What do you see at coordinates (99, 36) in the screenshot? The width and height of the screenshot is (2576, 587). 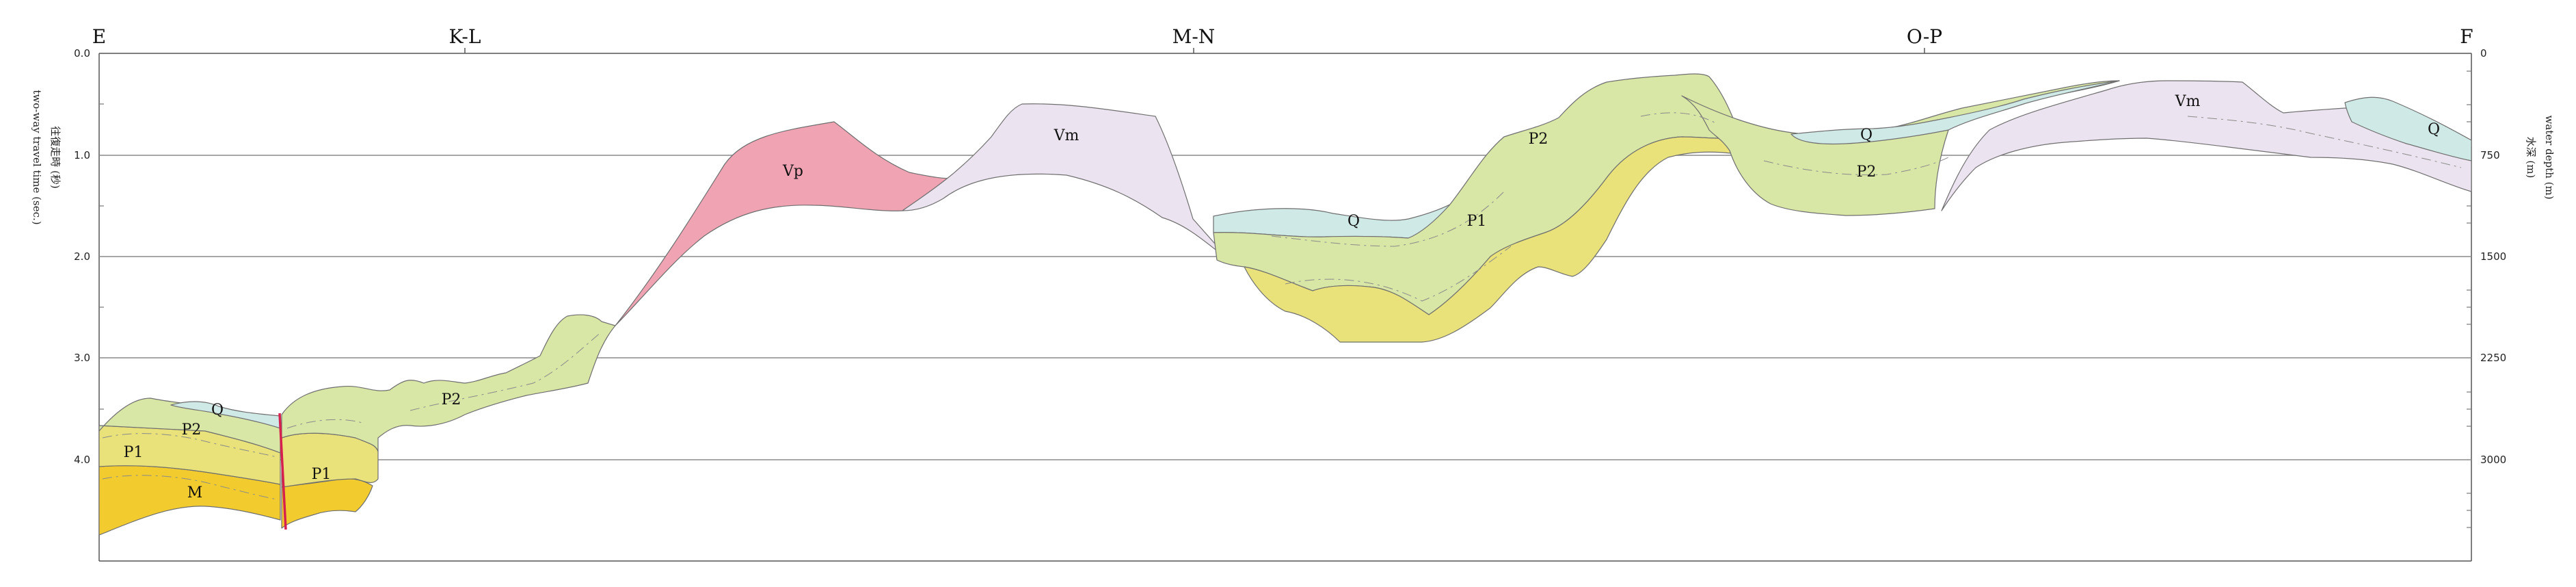 I see `marker-E: E` at bounding box center [99, 36].